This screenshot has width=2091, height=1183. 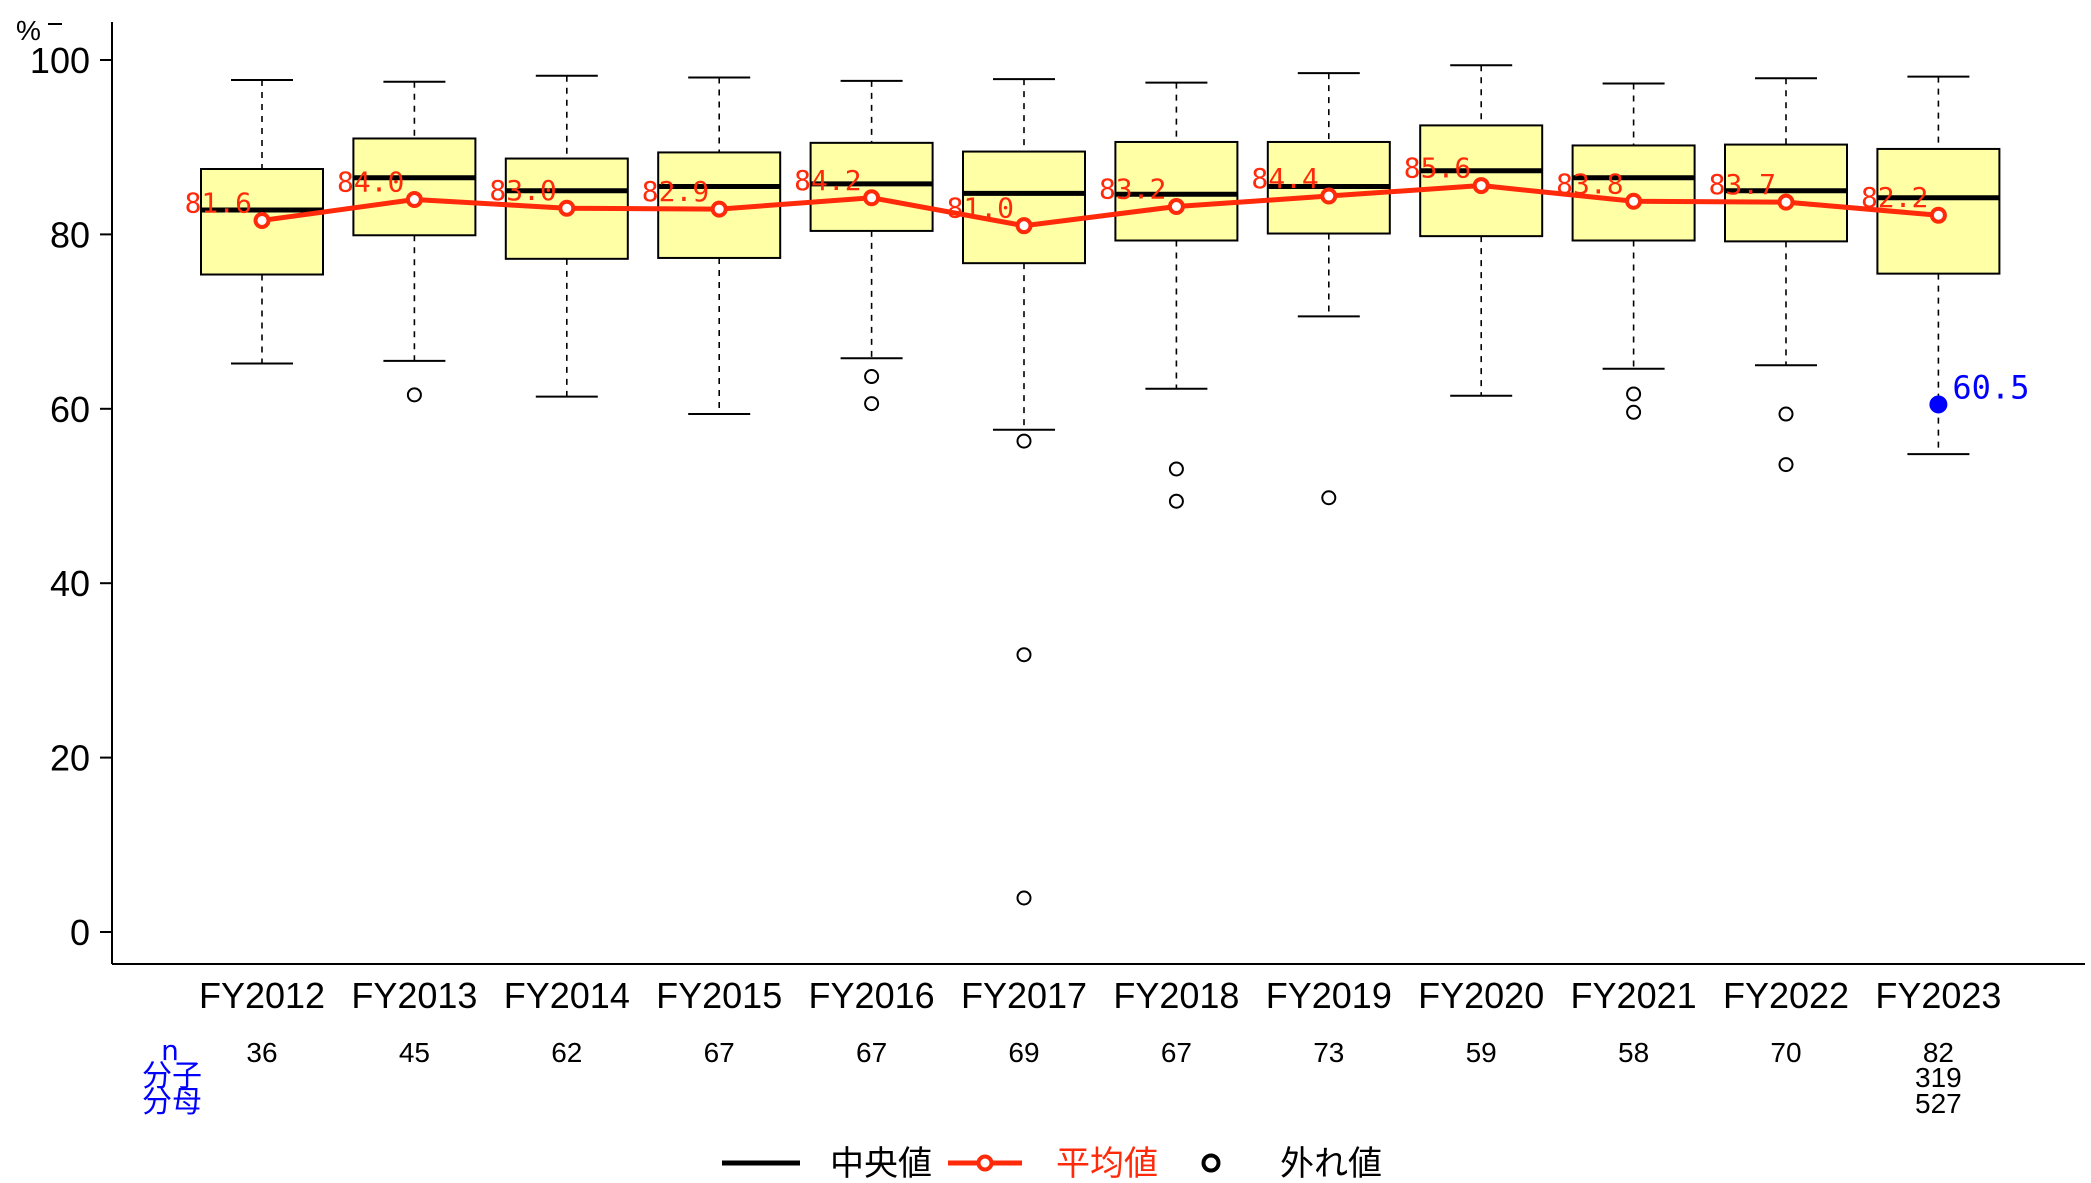 What do you see at coordinates (1938, 404) in the screenshot?
I see `highlight-point` at bounding box center [1938, 404].